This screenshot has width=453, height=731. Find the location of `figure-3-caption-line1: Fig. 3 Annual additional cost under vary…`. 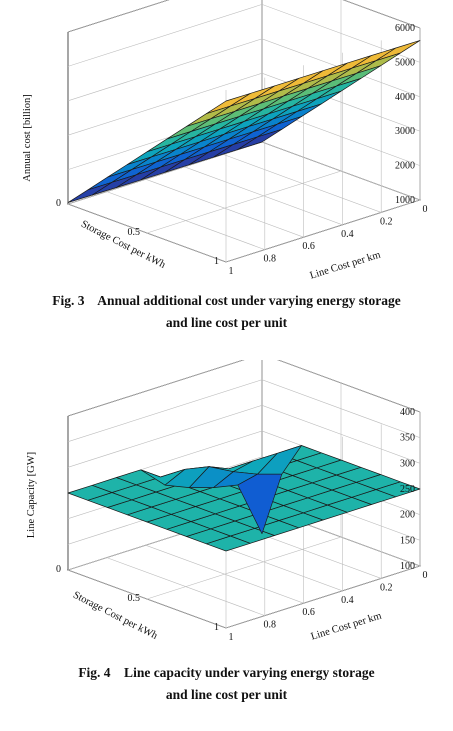

figure-3-caption-line1: Fig. 3 Annual additional cost under vary… is located at coordinates (226, 300).